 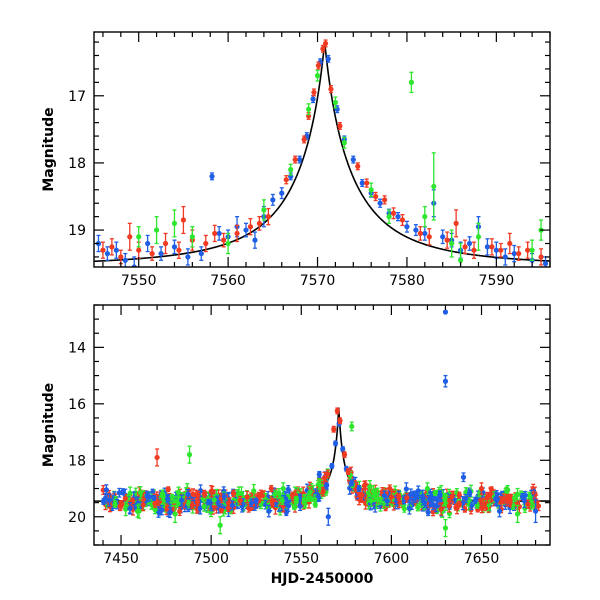 What do you see at coordinates (322, 579) in the screenshot?
I see `x-axis-label: HJD-2450000` at bounding box center [322, 579].